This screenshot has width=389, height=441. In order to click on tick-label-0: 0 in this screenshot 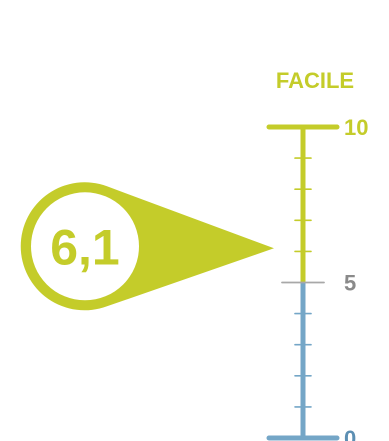, I will do `click(350, 433)`.